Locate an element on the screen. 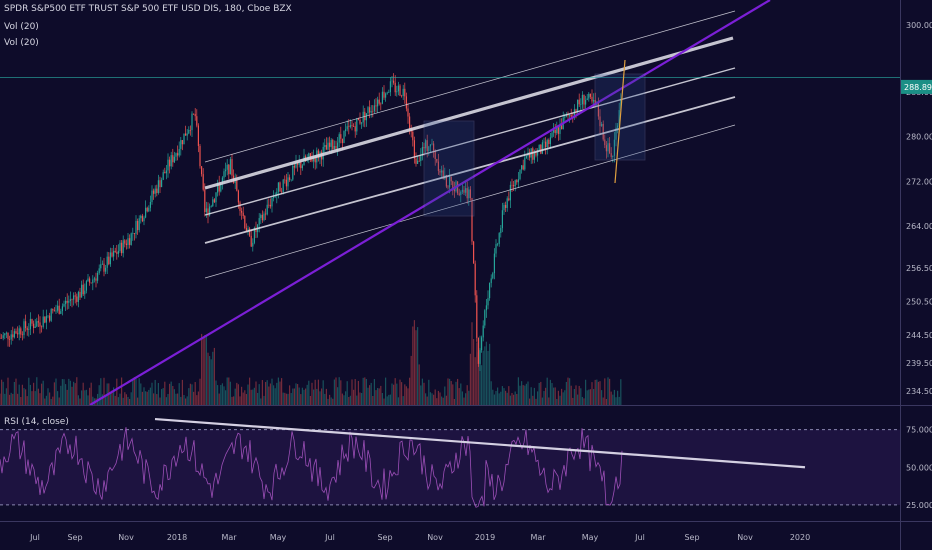 This screenshot has height=550, width=932. time-tick-label: Jul is located at coordinates (34, 537).